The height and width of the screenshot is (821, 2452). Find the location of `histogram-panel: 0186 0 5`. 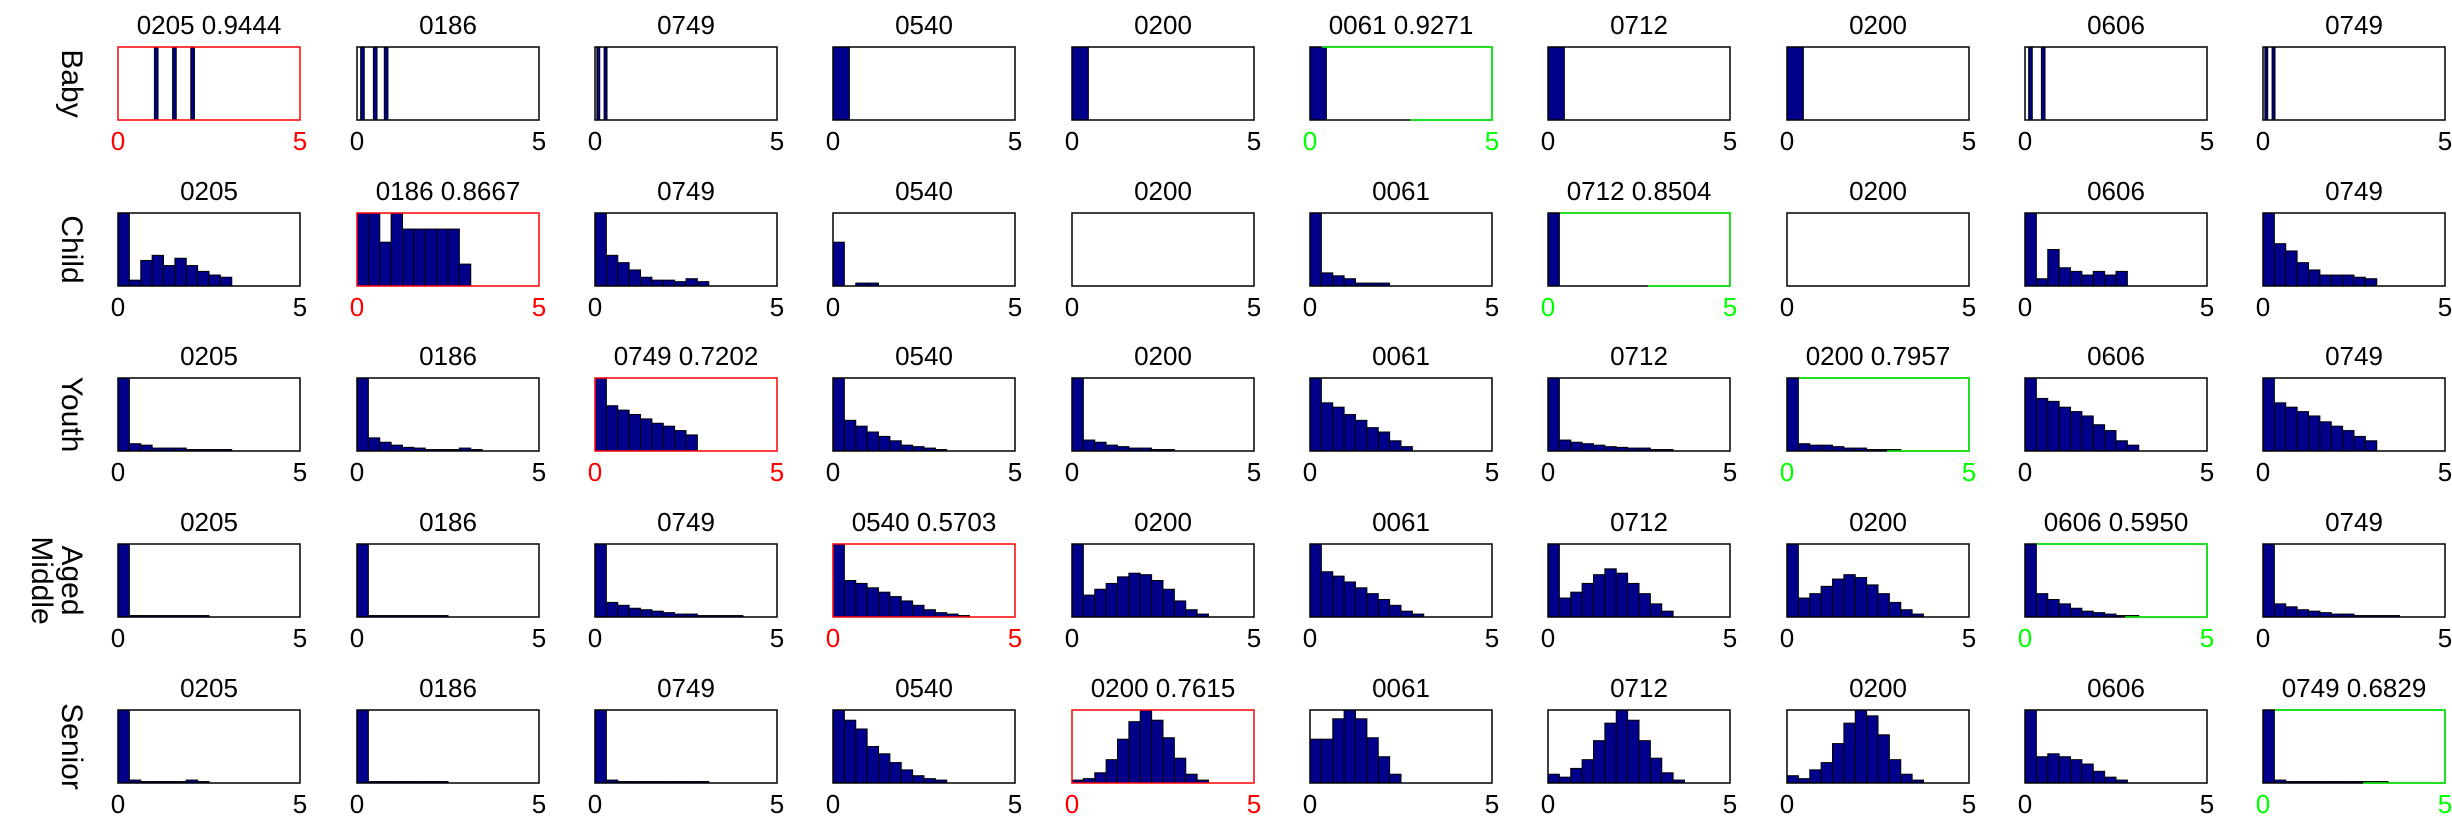

histogram-panel: 0186 0 5 is located at coordinates (448, 414).